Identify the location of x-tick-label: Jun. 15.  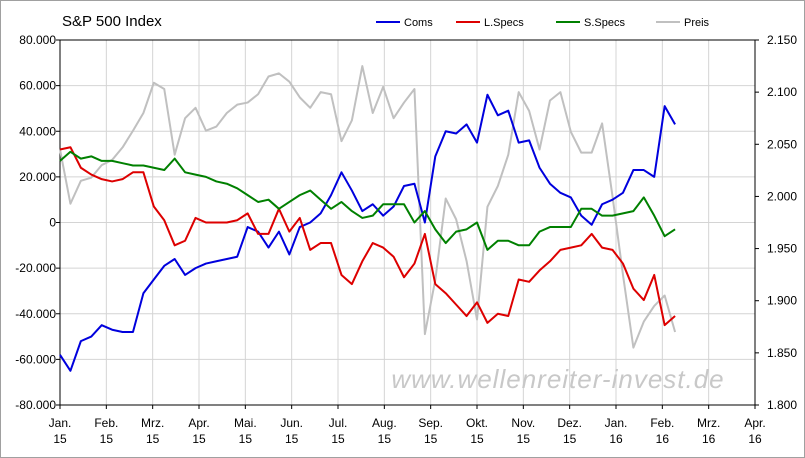
(291, 431).